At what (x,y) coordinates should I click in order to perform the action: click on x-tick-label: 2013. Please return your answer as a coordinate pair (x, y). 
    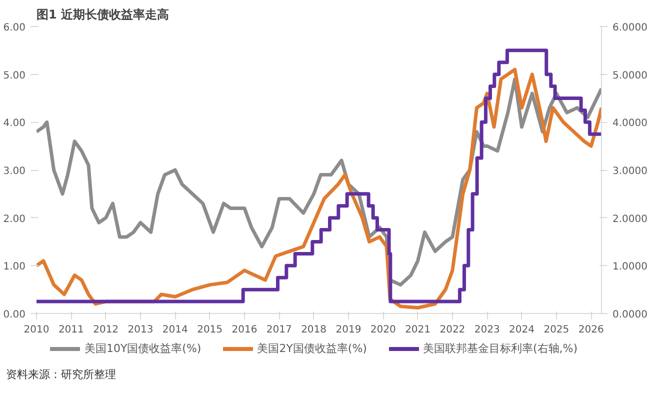
    Looking at the image, I should click on (141, 330).